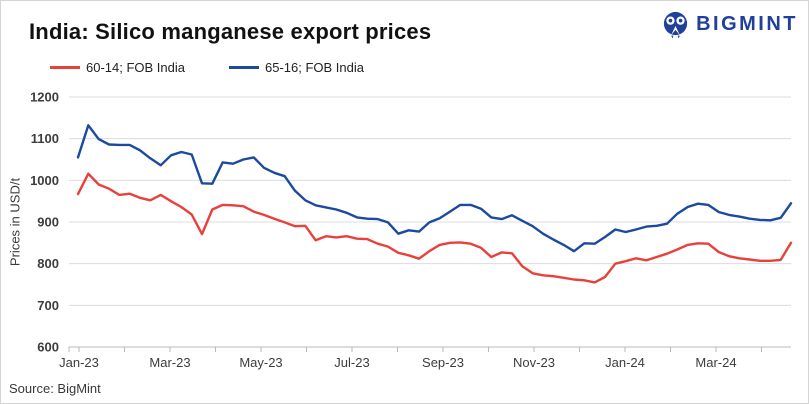 The height and width of the screenshot is (404, 809). I want to click on x-tick-label: Sep-23, so click(443, 362).